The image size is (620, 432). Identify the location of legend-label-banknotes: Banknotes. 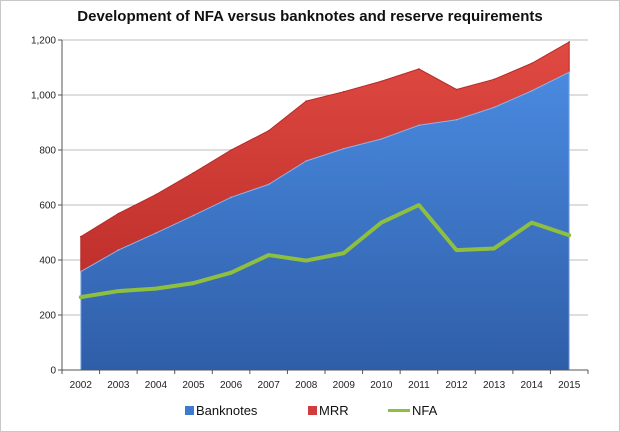
(227, 410).